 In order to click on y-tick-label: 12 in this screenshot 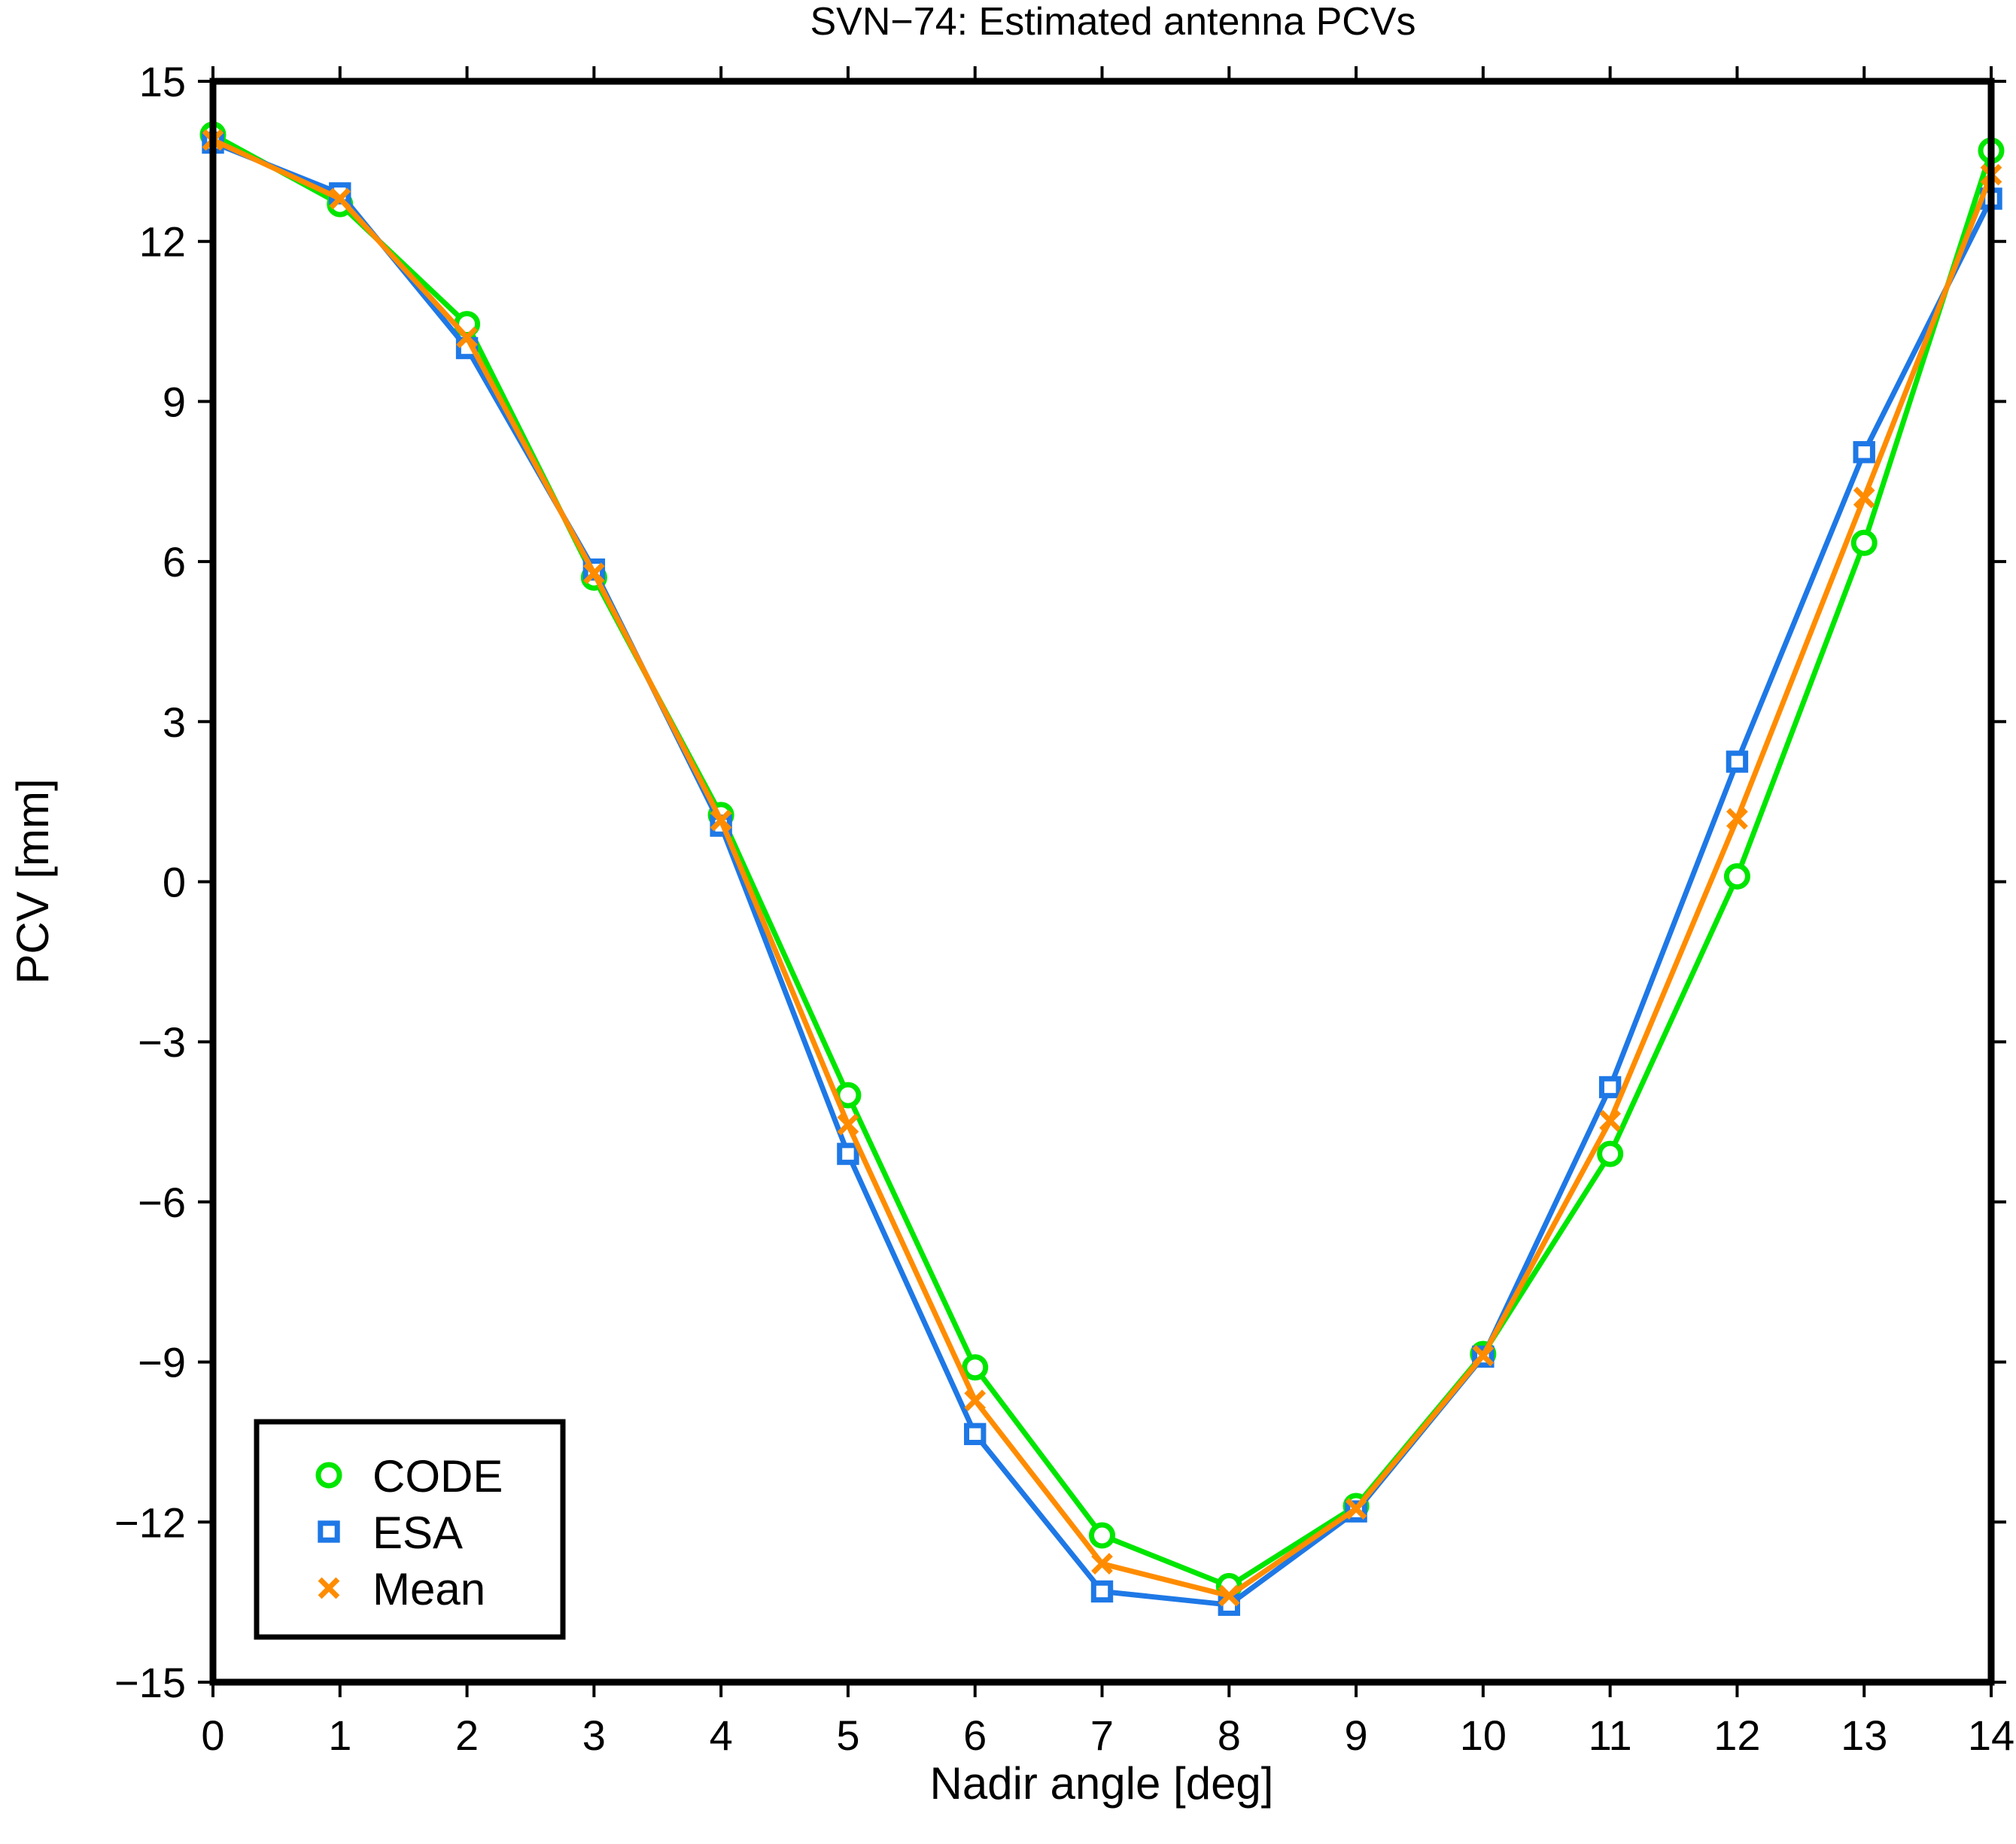, I will do `click(162, 242)`.